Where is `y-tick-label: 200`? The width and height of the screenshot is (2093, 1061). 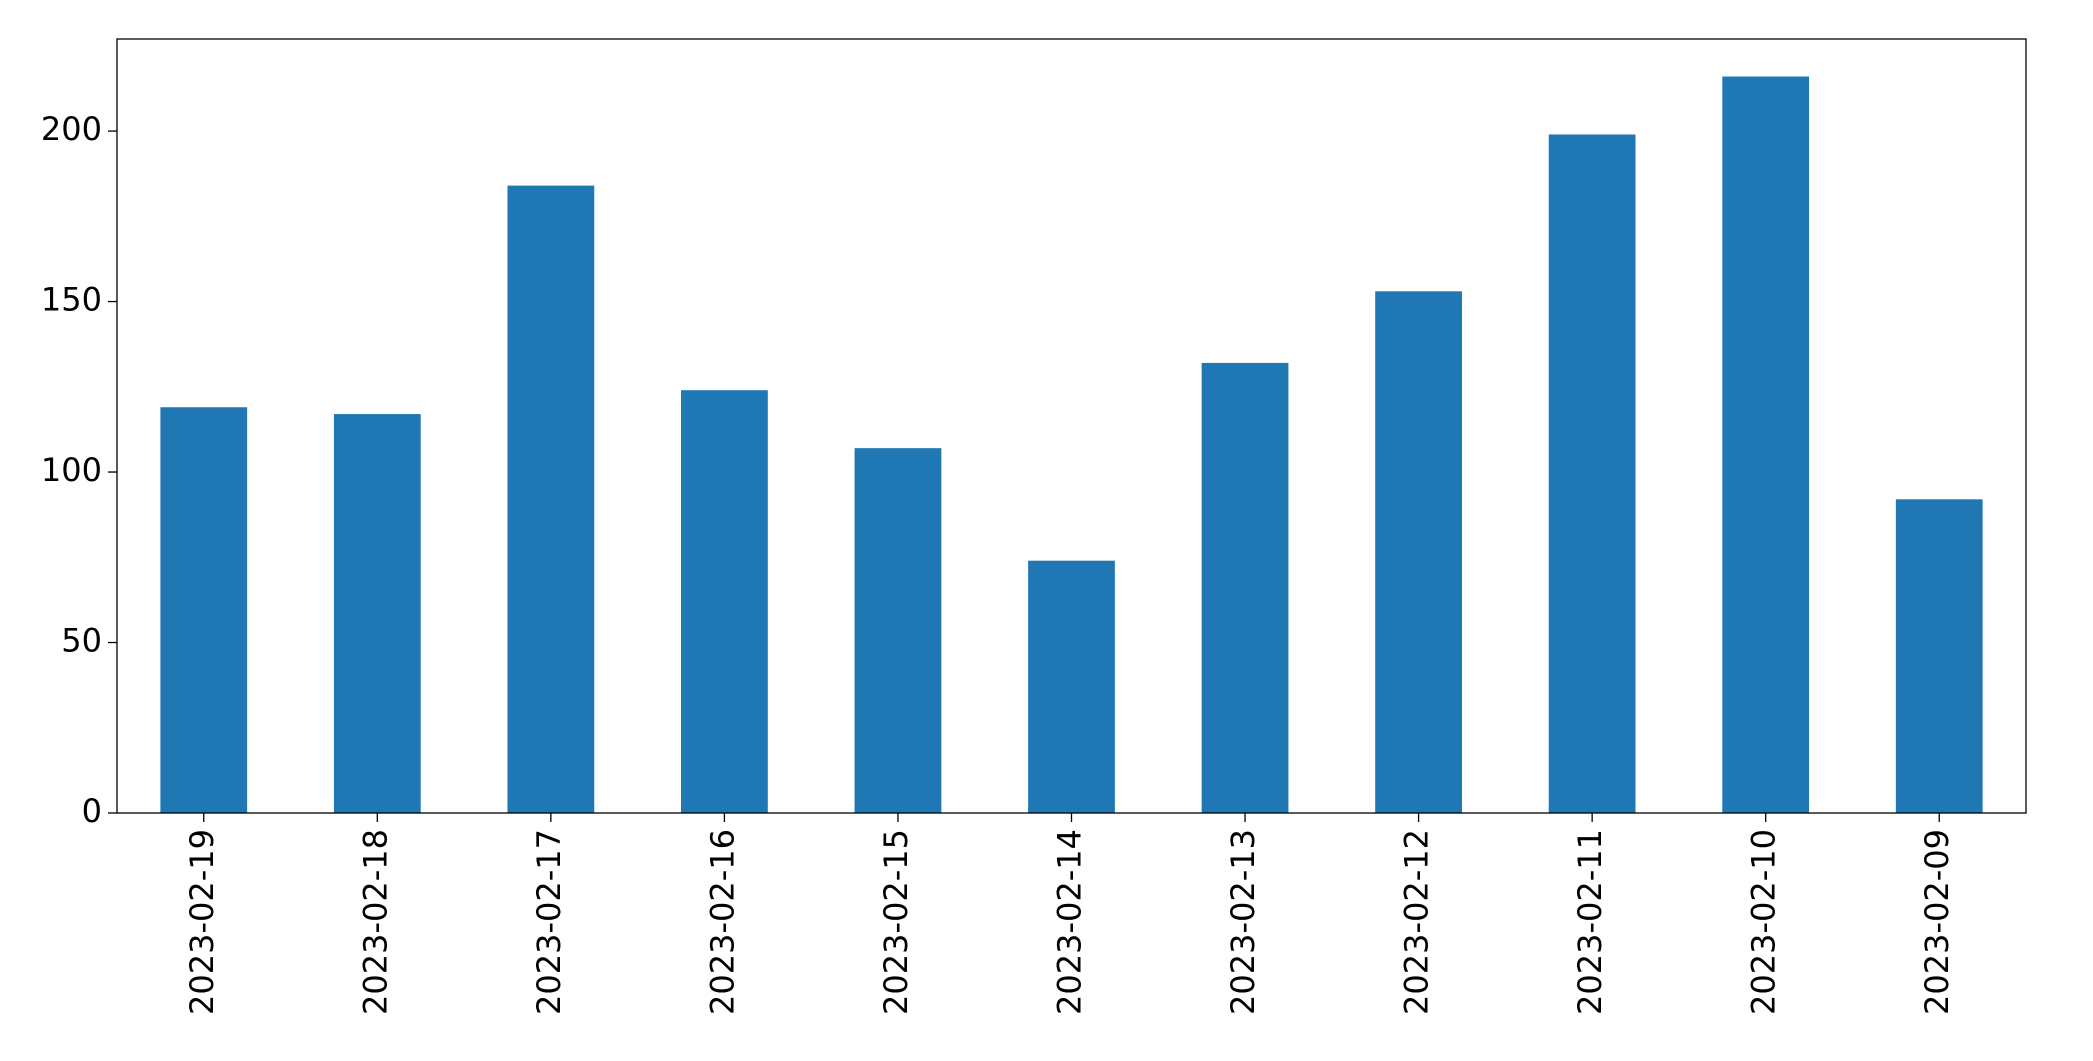 y-tick-label: 200 is located at coordinates (71, 129).